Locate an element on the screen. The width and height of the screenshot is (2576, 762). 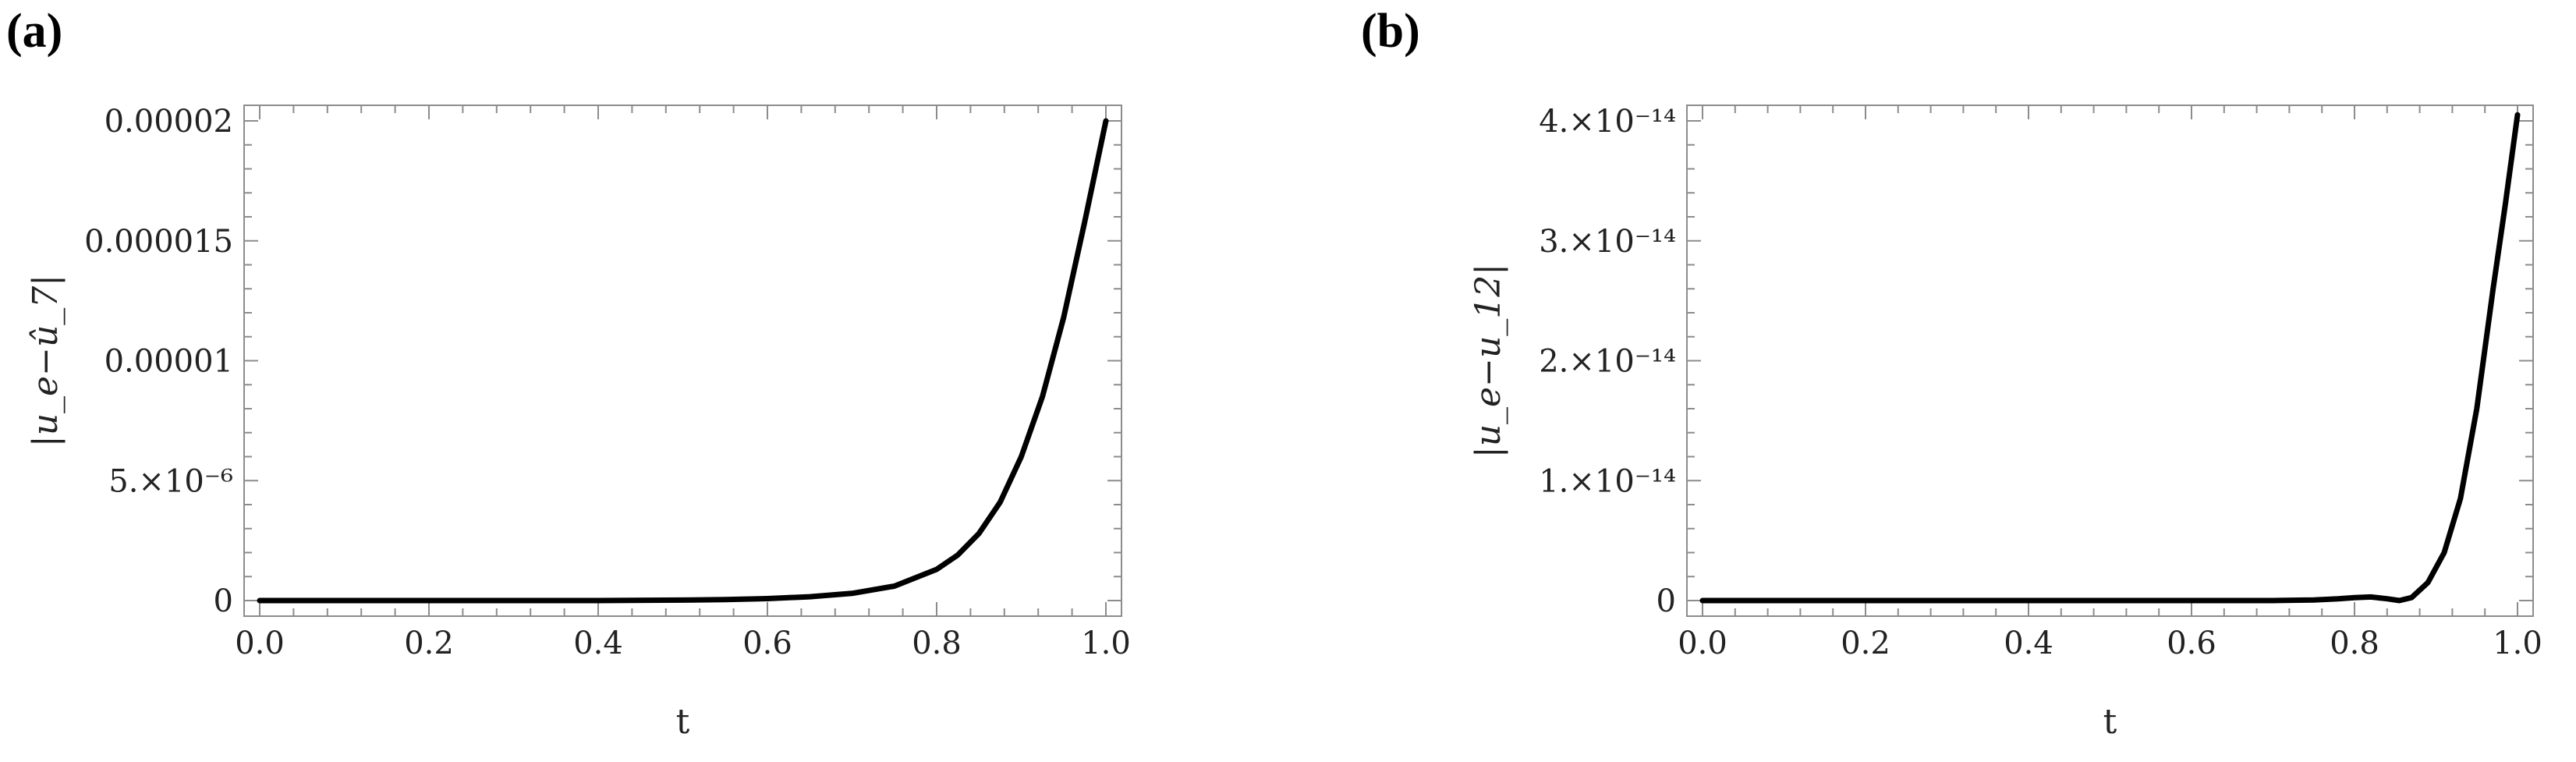
panel-label: (b) is located at coordinates (1390, 31).